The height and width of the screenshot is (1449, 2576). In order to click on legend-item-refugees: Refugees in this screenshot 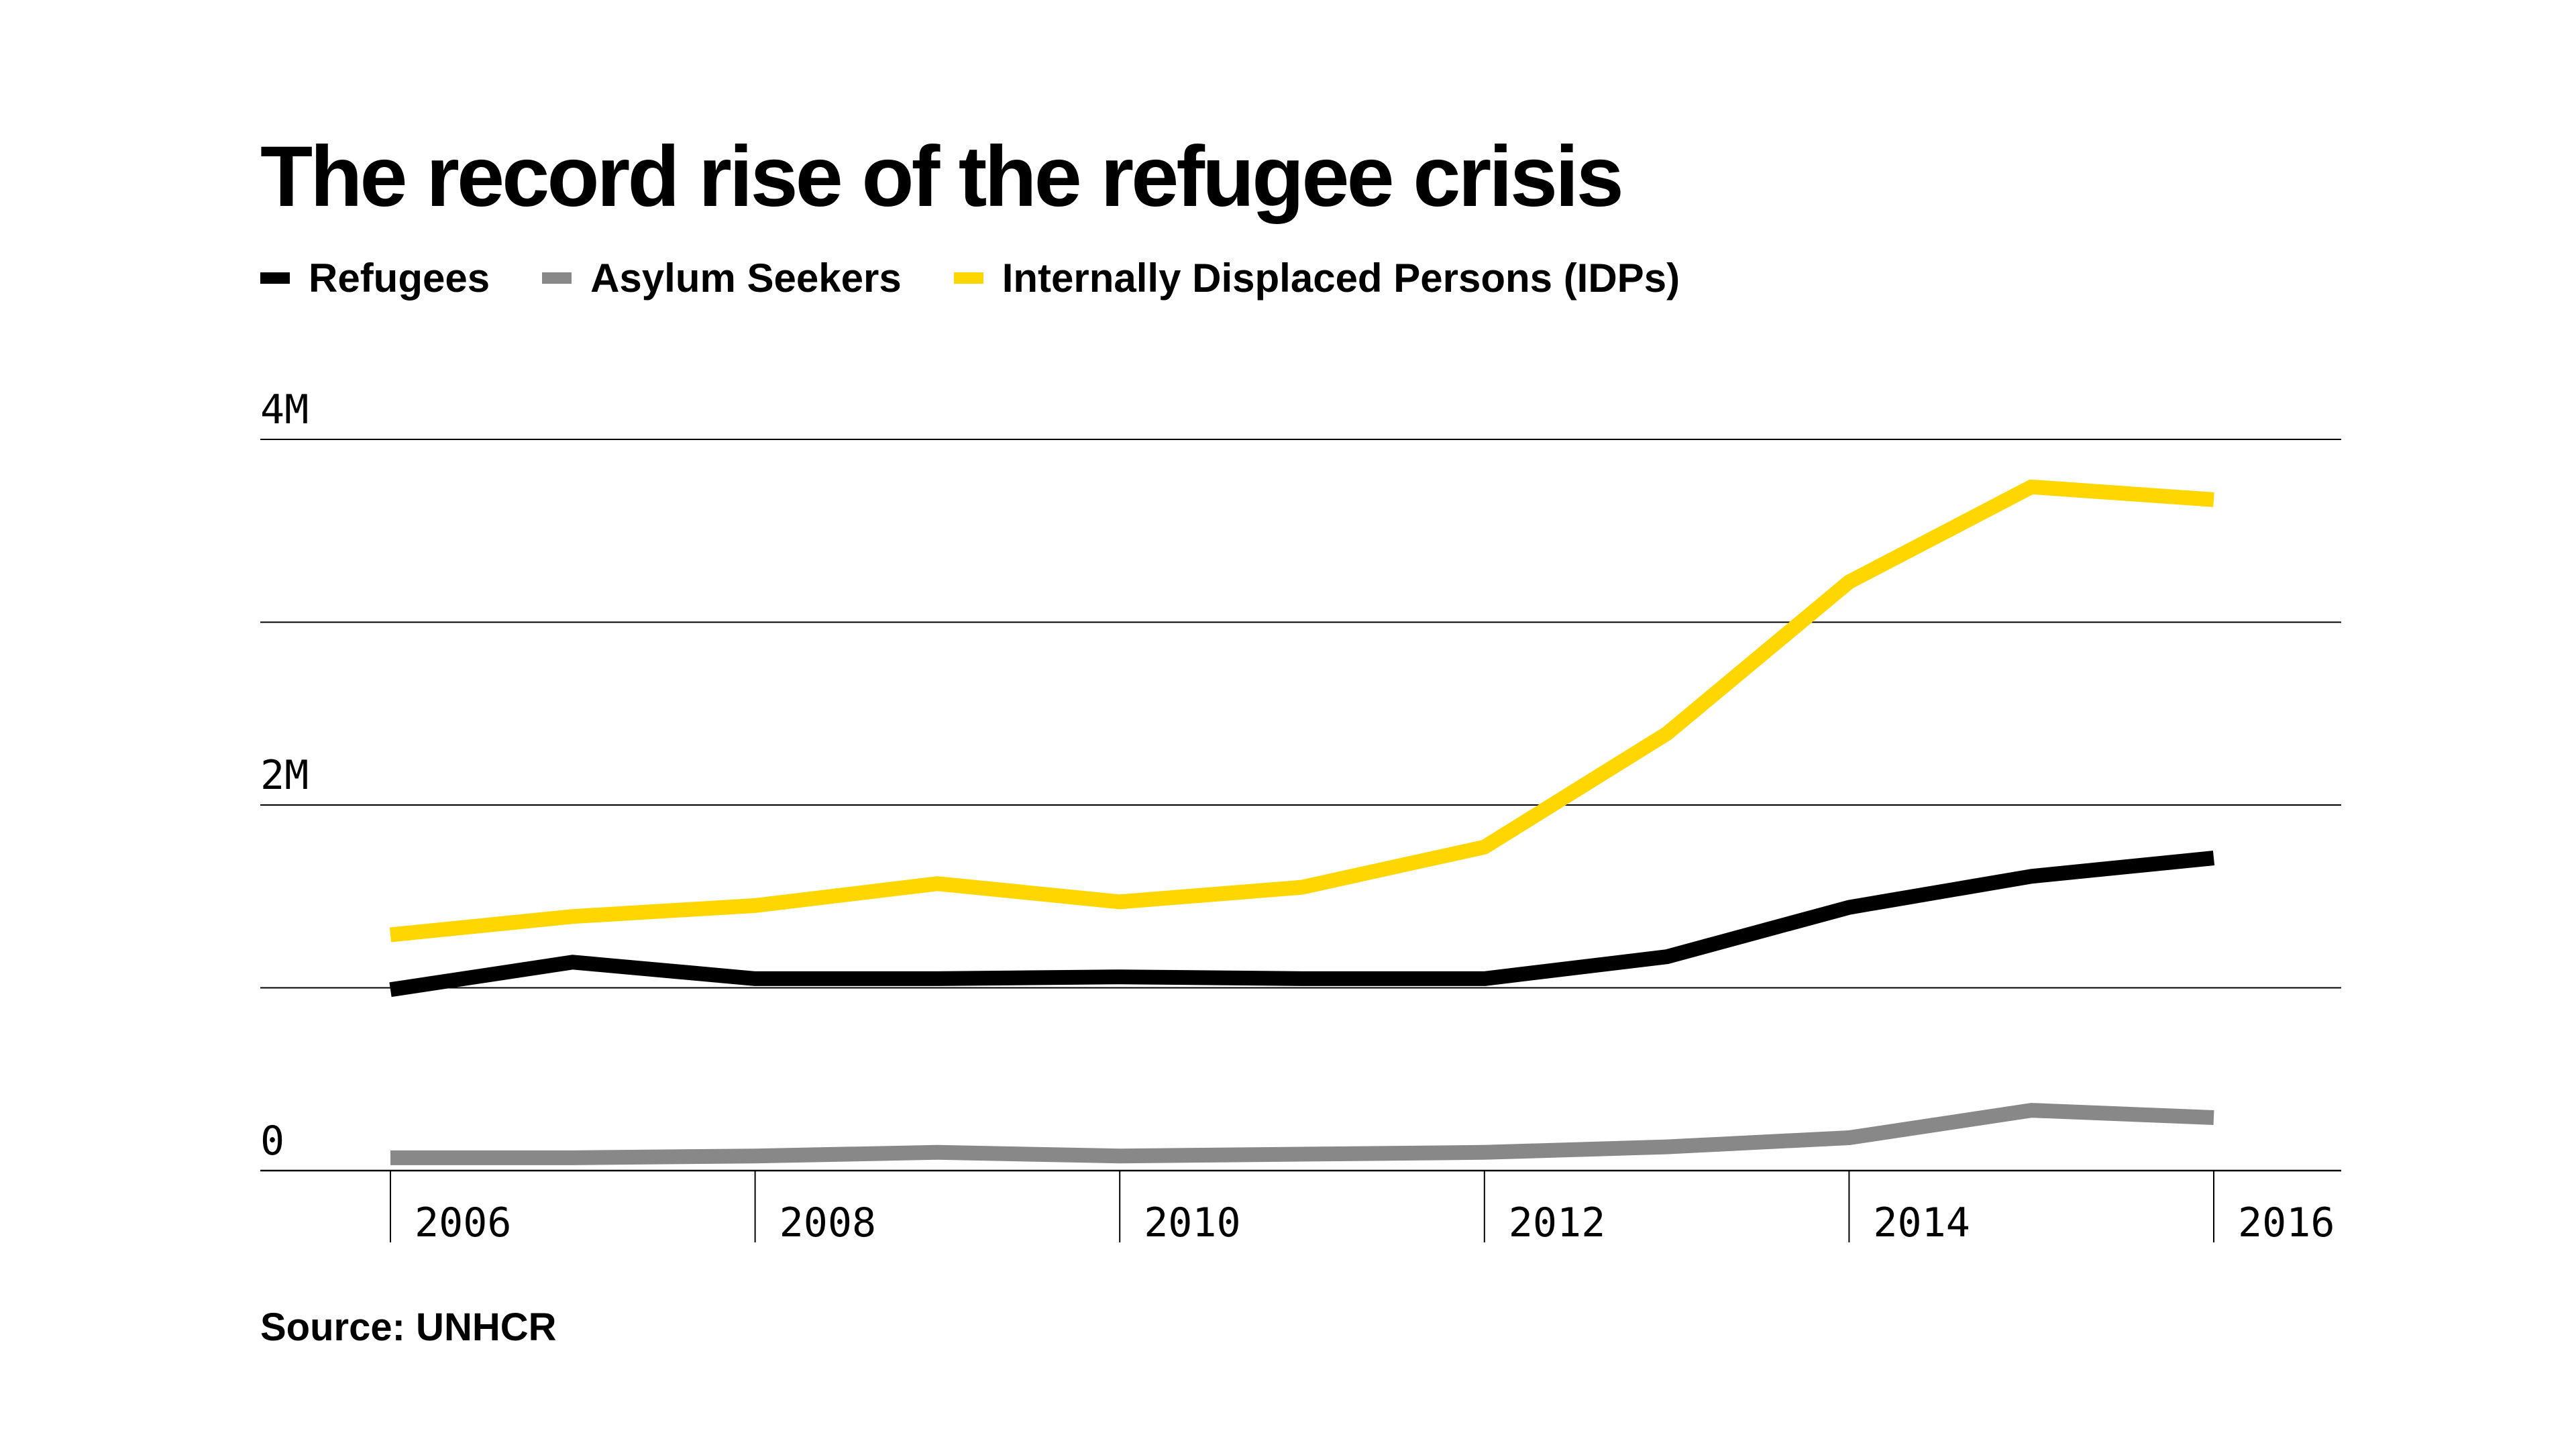, I will do `click(375, 278)`.